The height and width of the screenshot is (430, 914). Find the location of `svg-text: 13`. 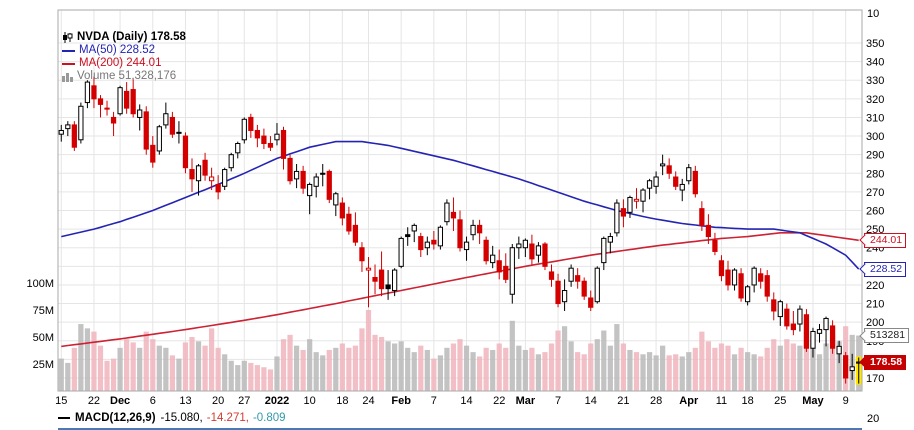

svg-text: 13 is located at coordinates (185, 401).